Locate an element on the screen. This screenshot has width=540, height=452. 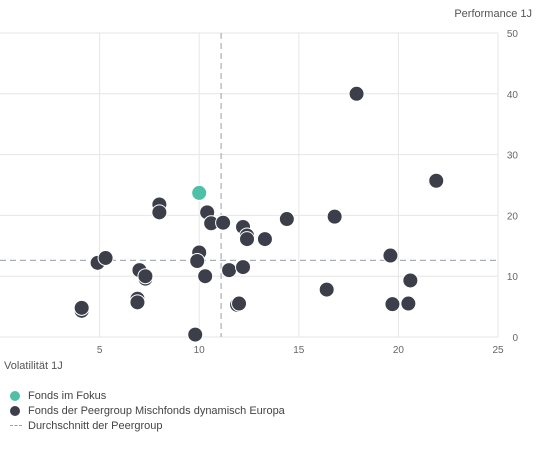
focus-marker-icon is located at coordinates (15, 395).